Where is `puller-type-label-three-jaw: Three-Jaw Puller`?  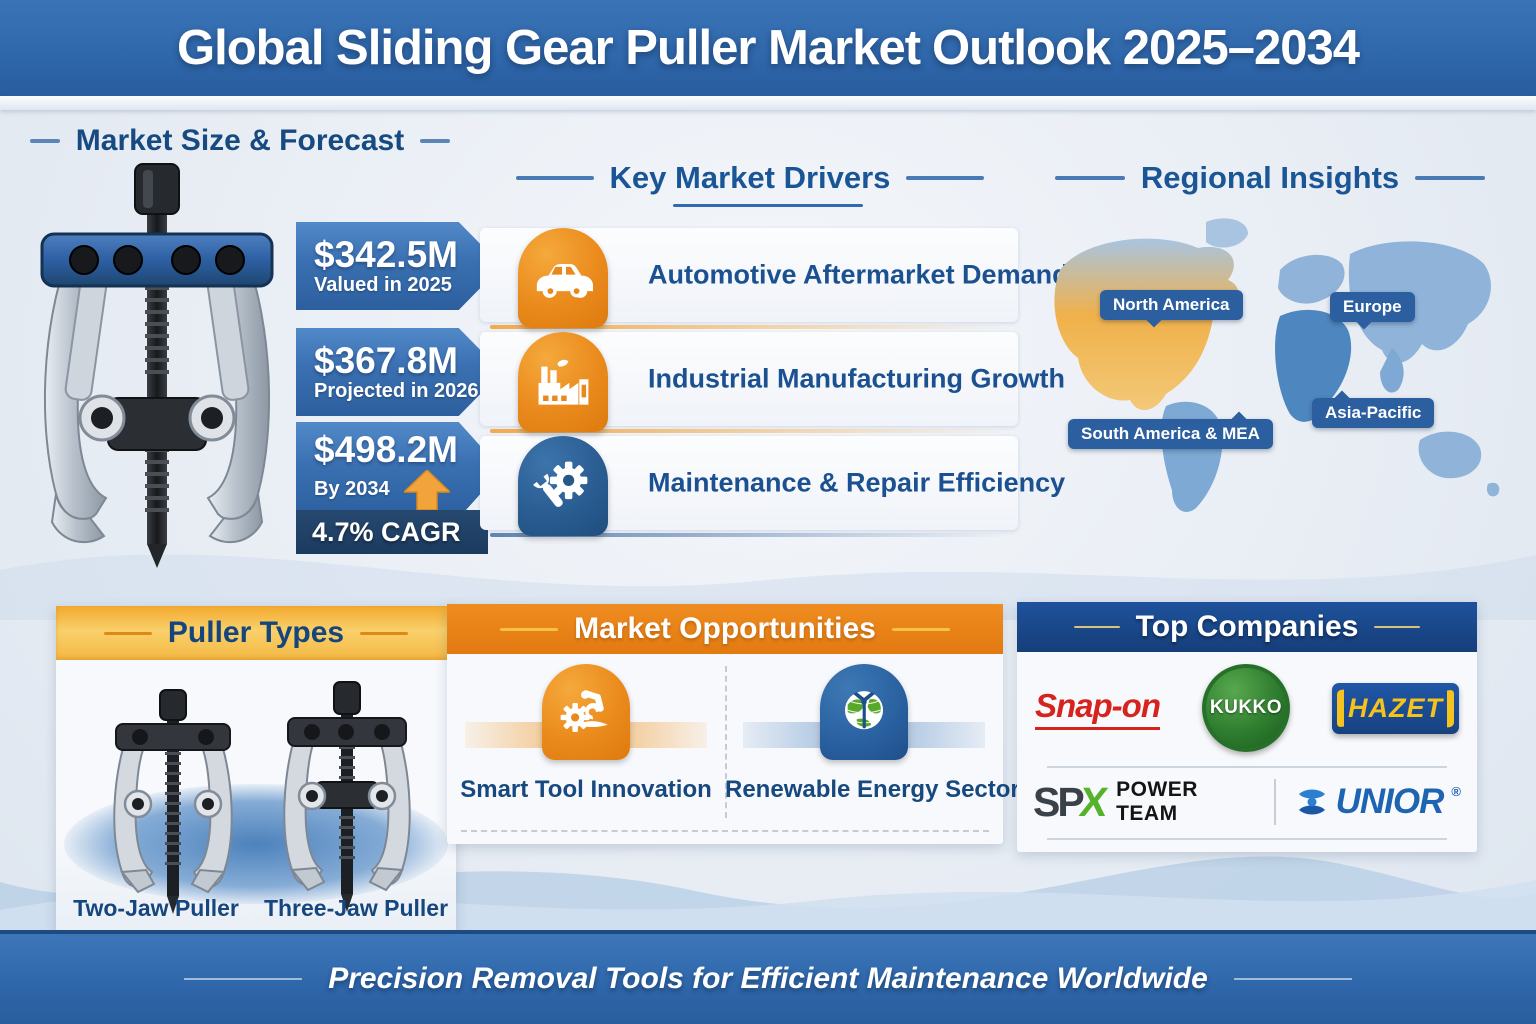
puller-type-label-three-jaw: Three-Jaw Puller is located at coordinates (356, 908).